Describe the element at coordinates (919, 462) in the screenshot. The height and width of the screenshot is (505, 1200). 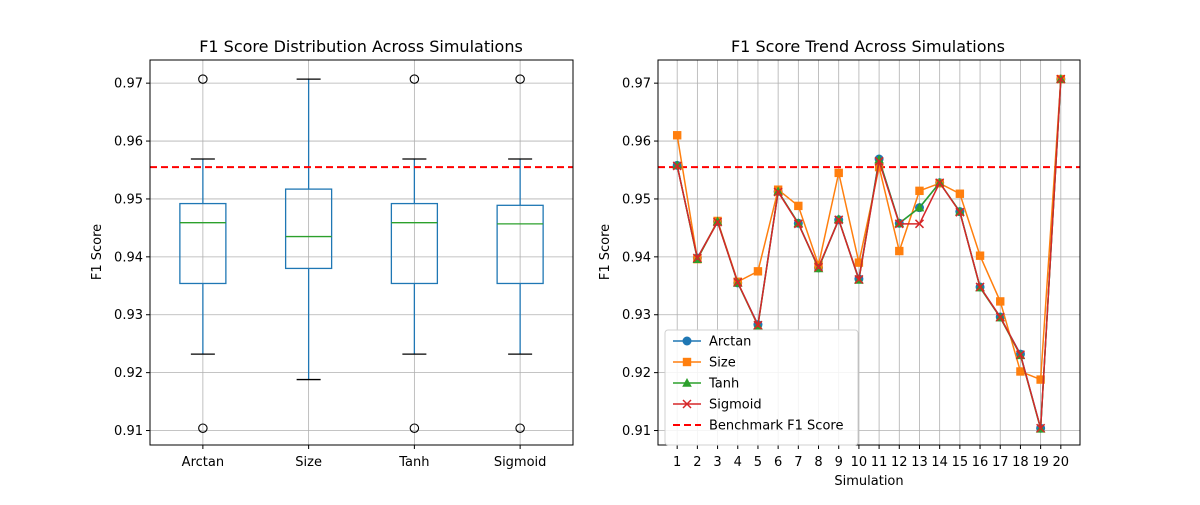
I see `trend-x-tick-label: 13` at that location.